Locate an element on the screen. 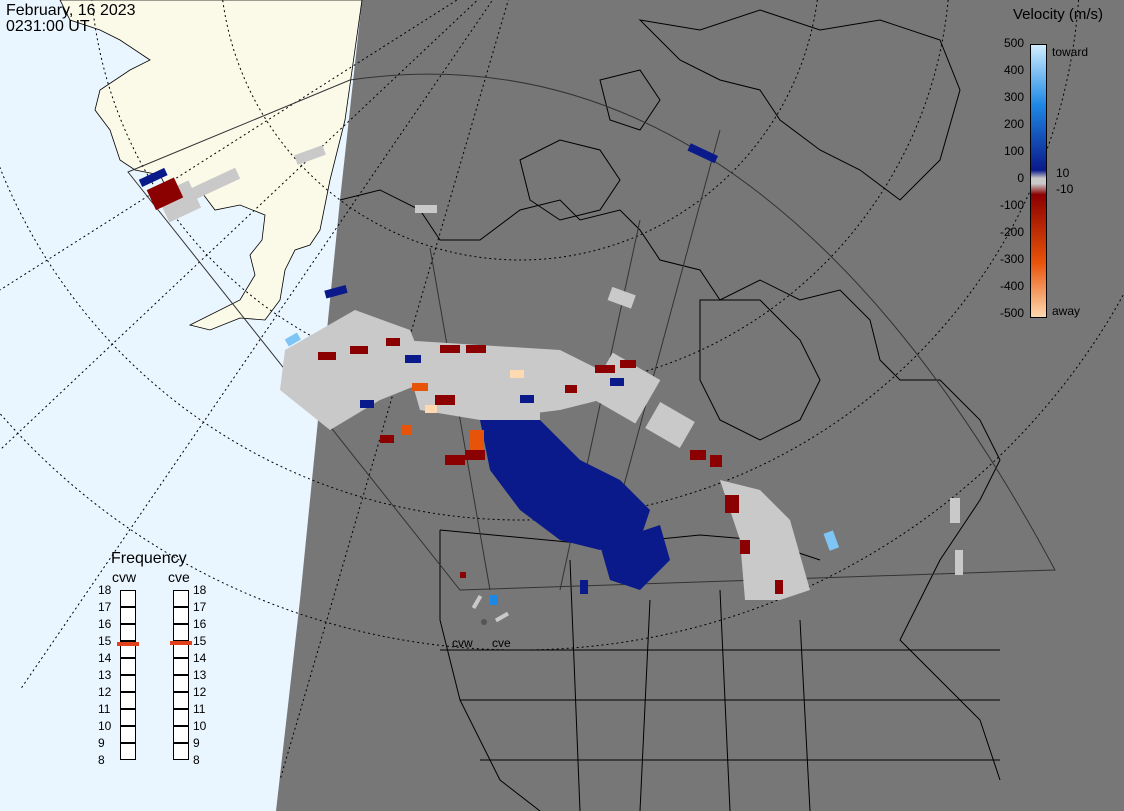 The height and width of the screenshot is (811, 1124). legend-tick-label: 200 is located at coordinates (1013, 124).